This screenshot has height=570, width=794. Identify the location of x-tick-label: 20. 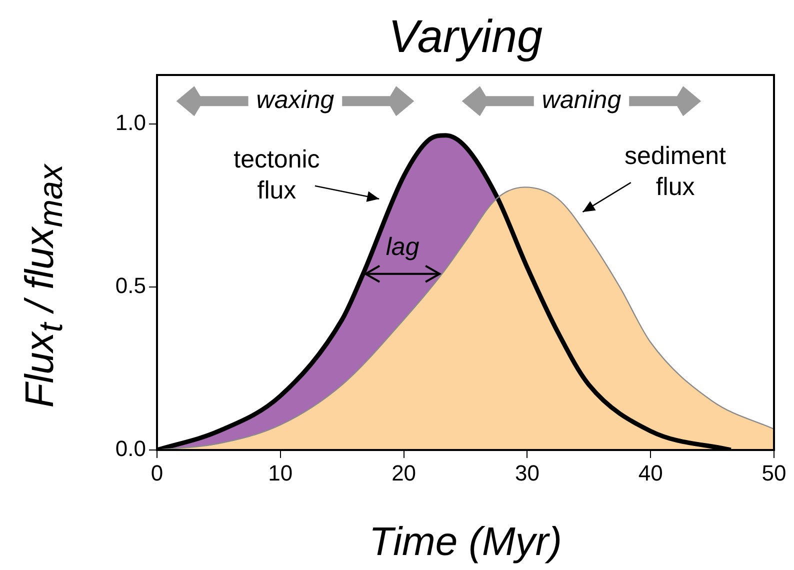
(404, 473).